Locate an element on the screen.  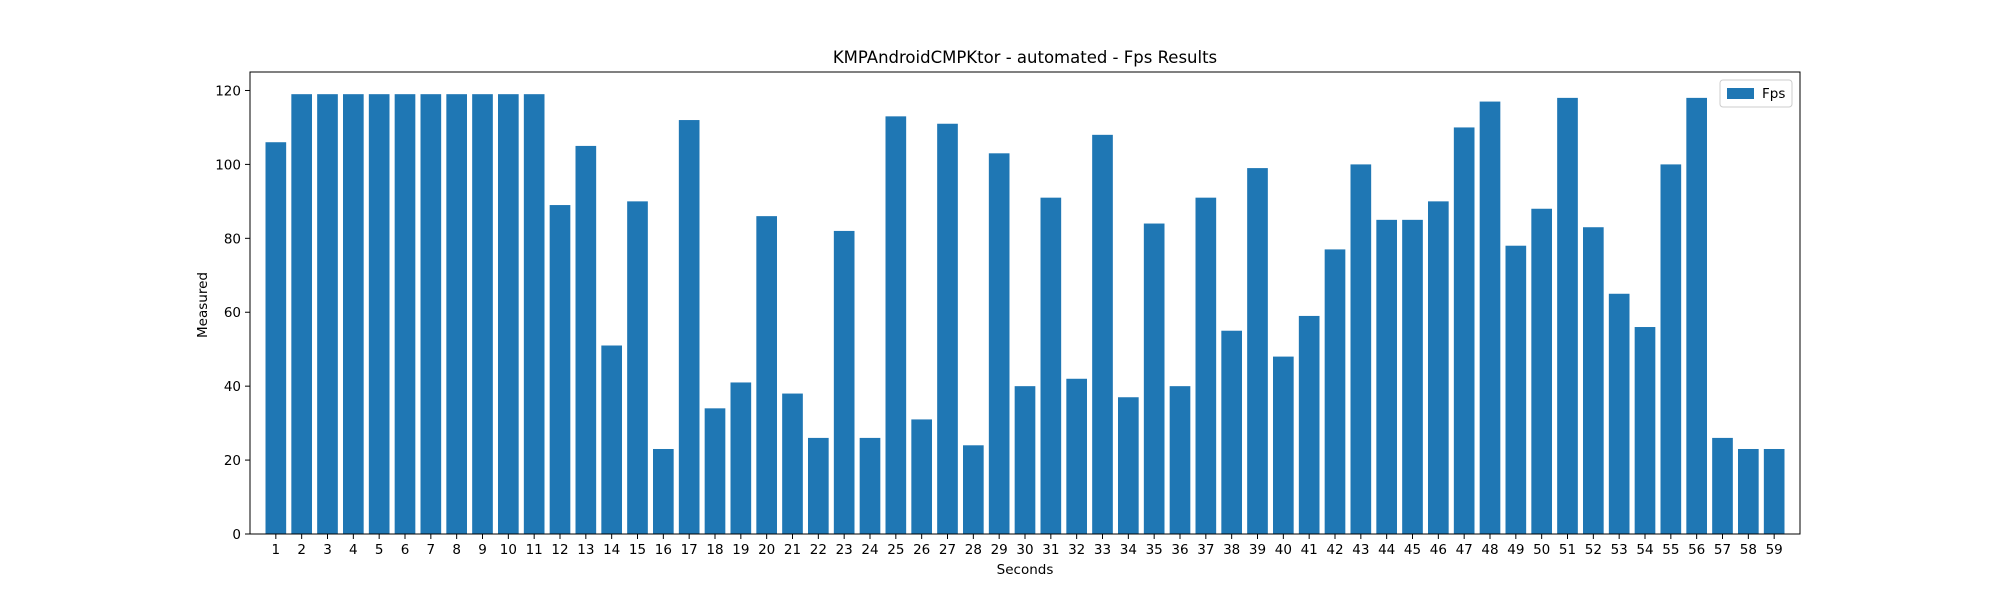
x-tick-label: 11 is located at coordinates (534, 550).